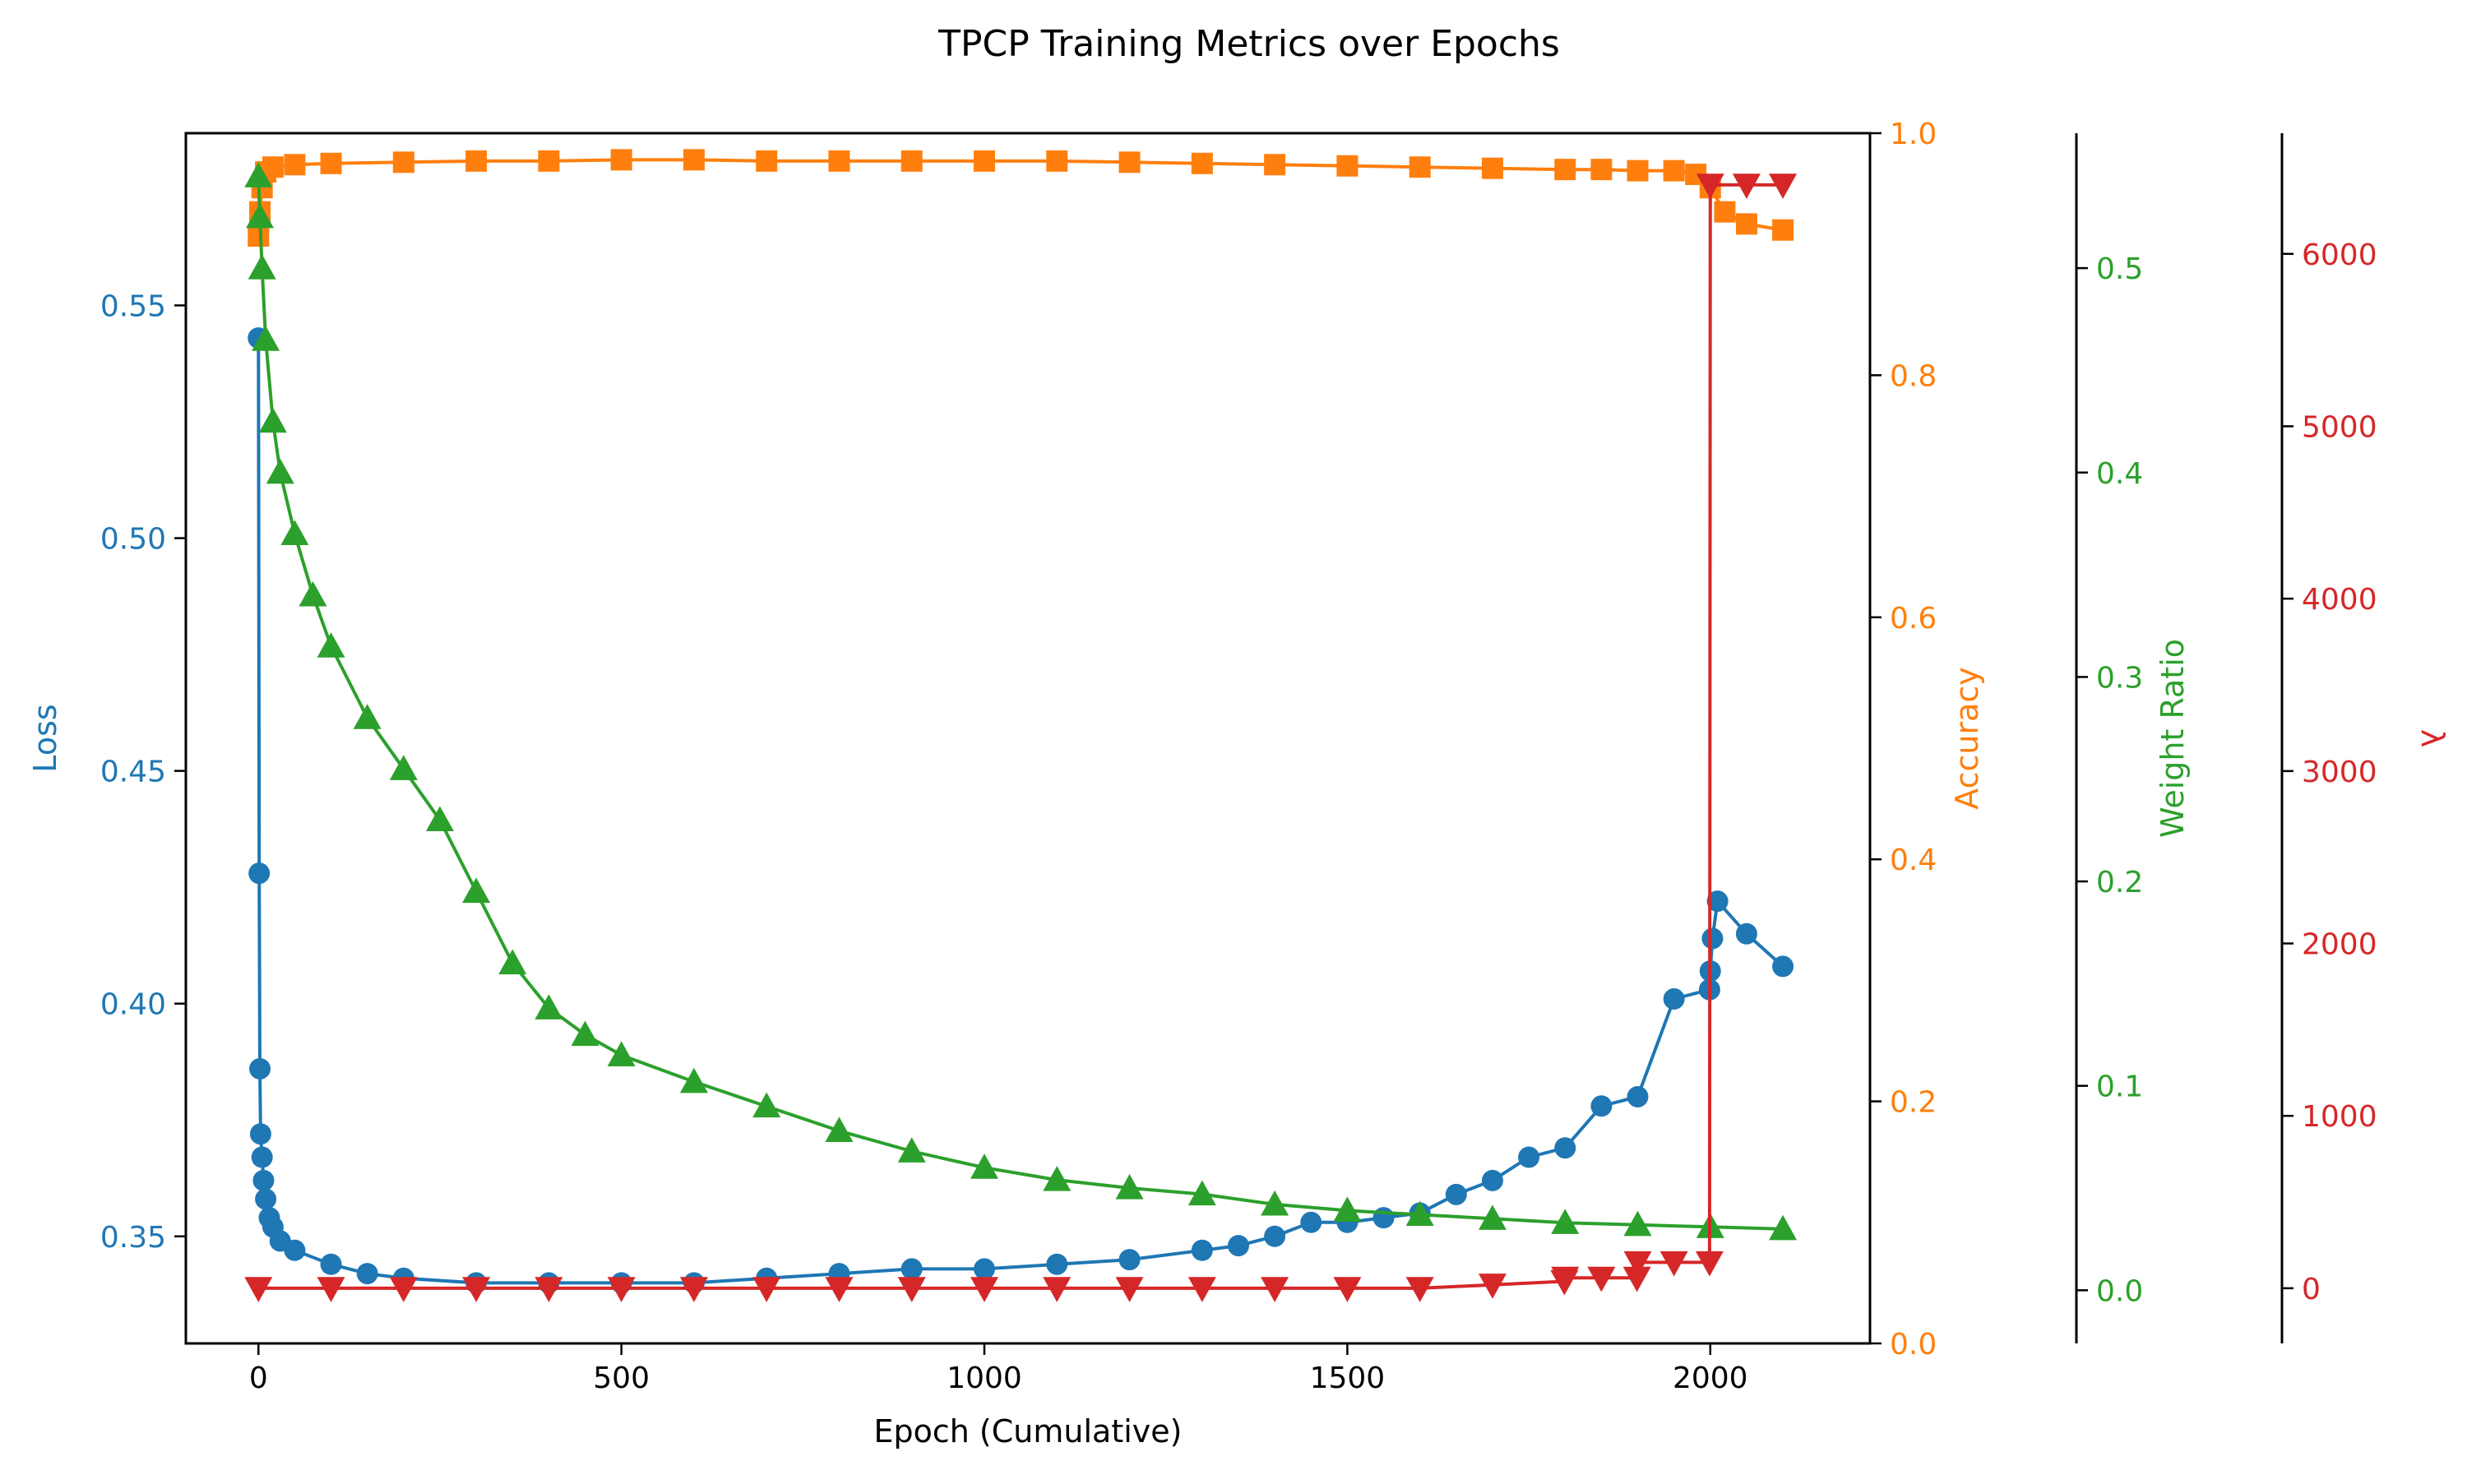 The width and height of the screenshot is (2467, 1484). I want to click on x-tick-label: 1000, so click(985, 1378).